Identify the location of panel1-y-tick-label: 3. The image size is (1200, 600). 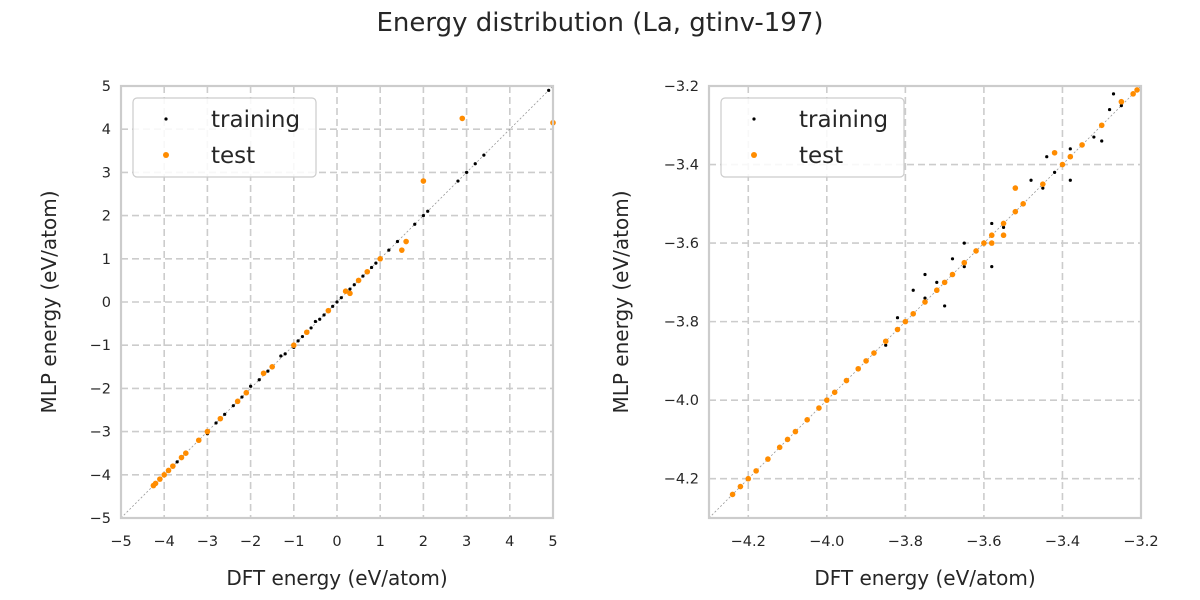
(106, 173).